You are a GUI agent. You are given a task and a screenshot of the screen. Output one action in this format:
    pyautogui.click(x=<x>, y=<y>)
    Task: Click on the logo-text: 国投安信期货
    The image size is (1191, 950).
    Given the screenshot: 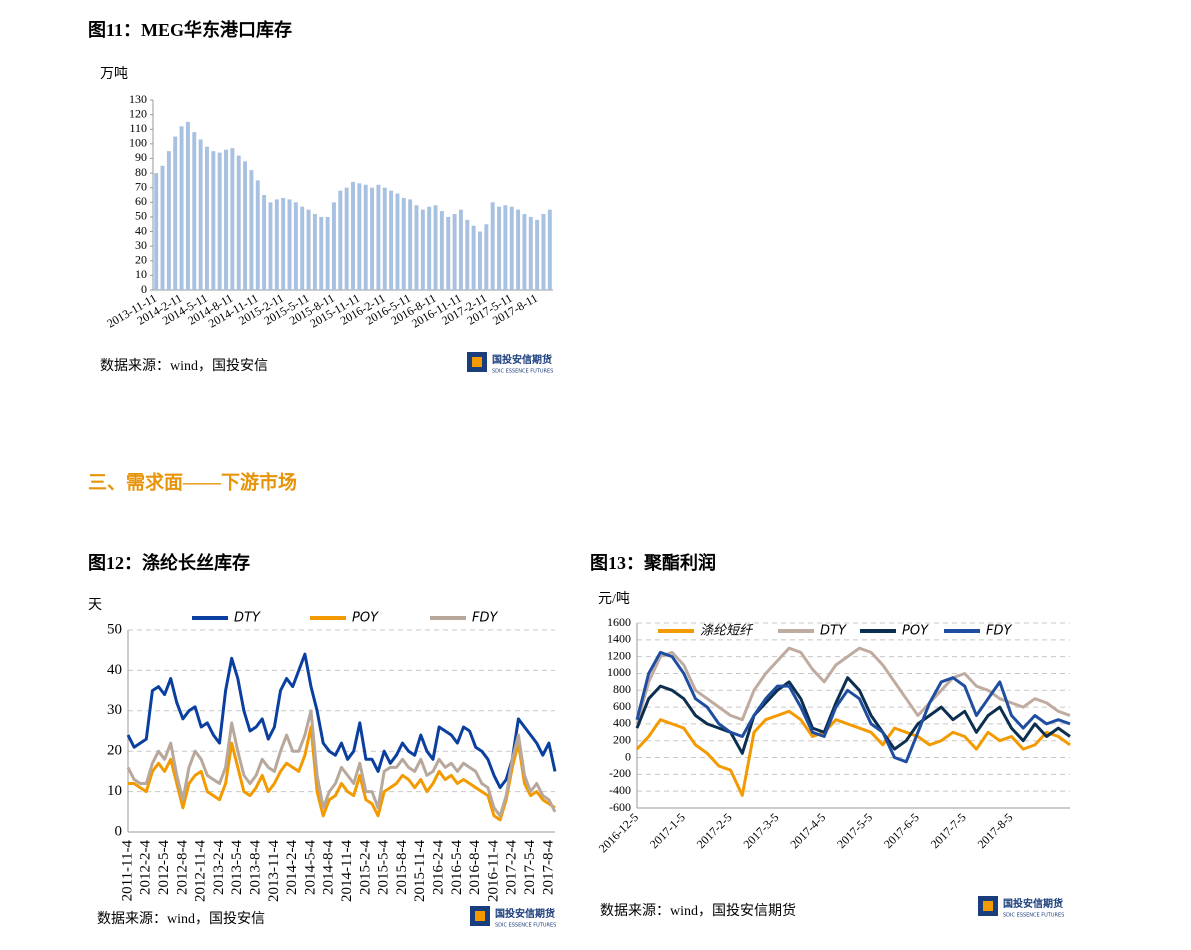 What is the action you would take?
    pyautogui.click(x=522, y=359)
    